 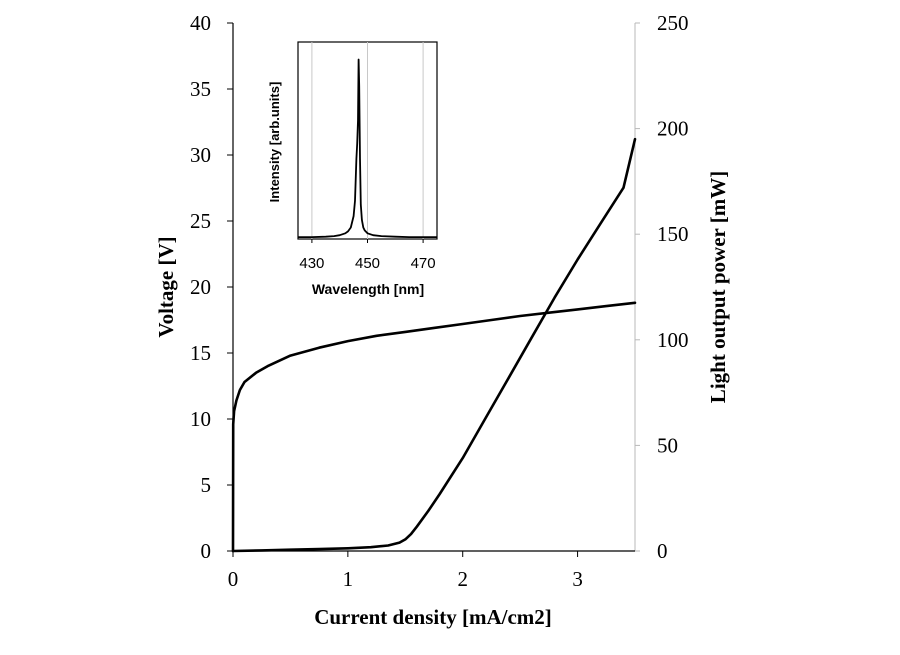 What do you see at coordinates (233, 579) in the screenshot?
I see `x-tick-label: 0` at bounding box center [233, 579].